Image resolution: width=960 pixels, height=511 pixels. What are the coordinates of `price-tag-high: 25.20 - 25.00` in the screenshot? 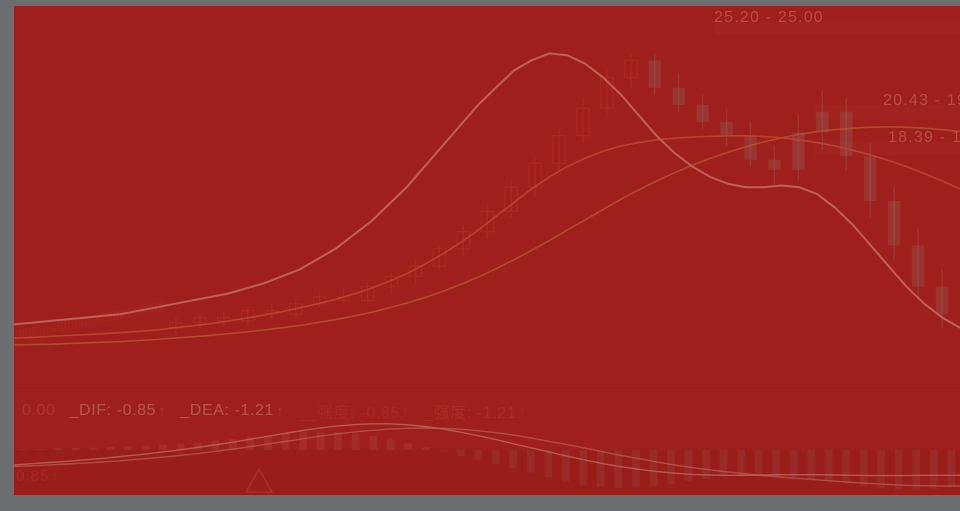 It's located at (769, 17).